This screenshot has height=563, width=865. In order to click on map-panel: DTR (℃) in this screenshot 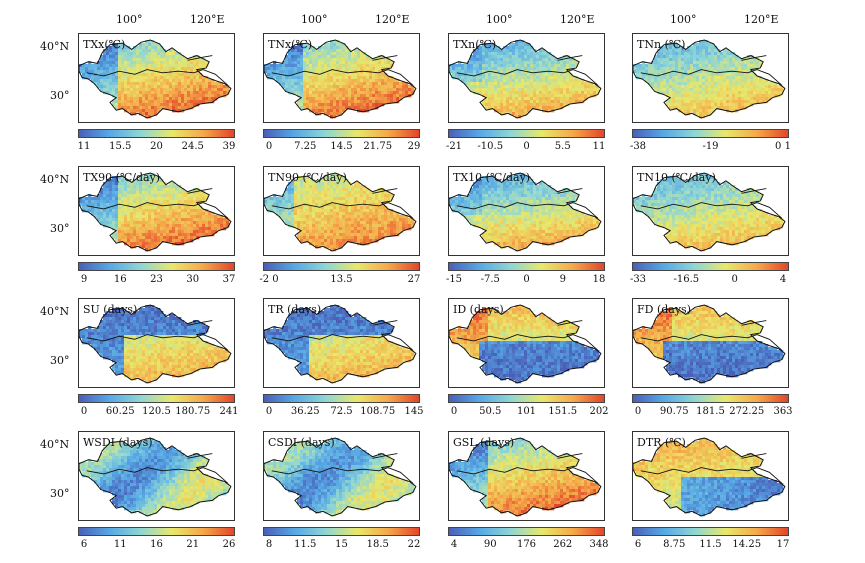, I will do `click(710, 476)`.